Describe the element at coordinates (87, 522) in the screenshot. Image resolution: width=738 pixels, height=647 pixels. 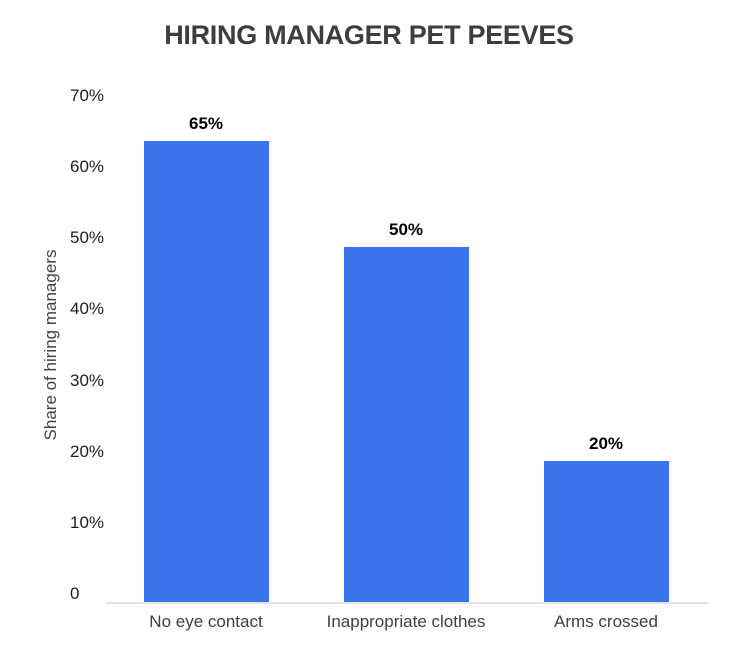
I see `y-tick-label: 10%` at that location.